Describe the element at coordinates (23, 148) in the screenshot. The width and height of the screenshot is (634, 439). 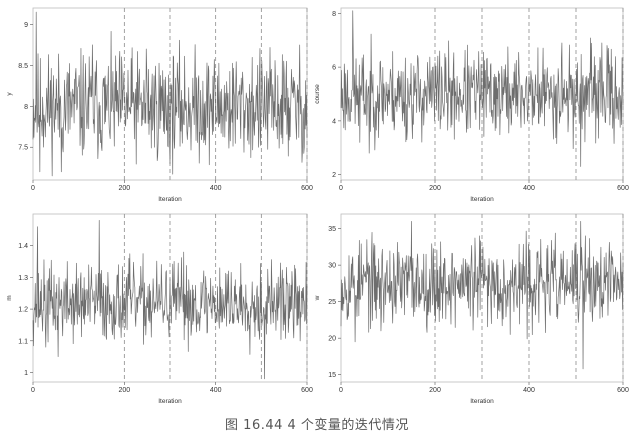
I see `y-tick-label: 7.5` at that location.